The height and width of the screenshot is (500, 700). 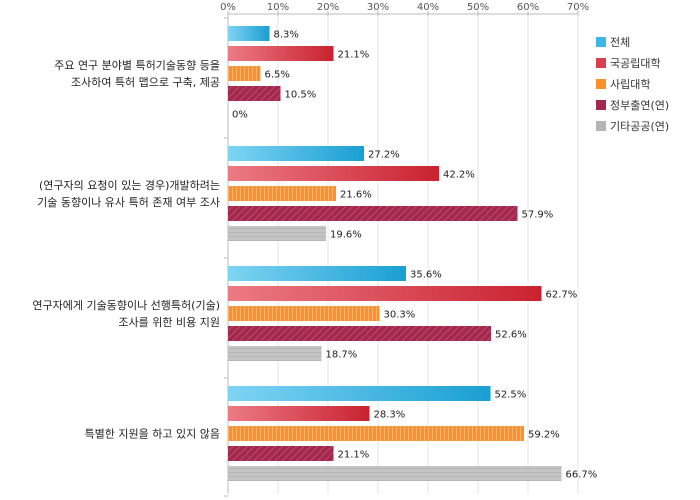 What do you see at coordinates (511, 335) in the screenshot?
I see `data-label: 52.6%` at bounding box center [511, 335].